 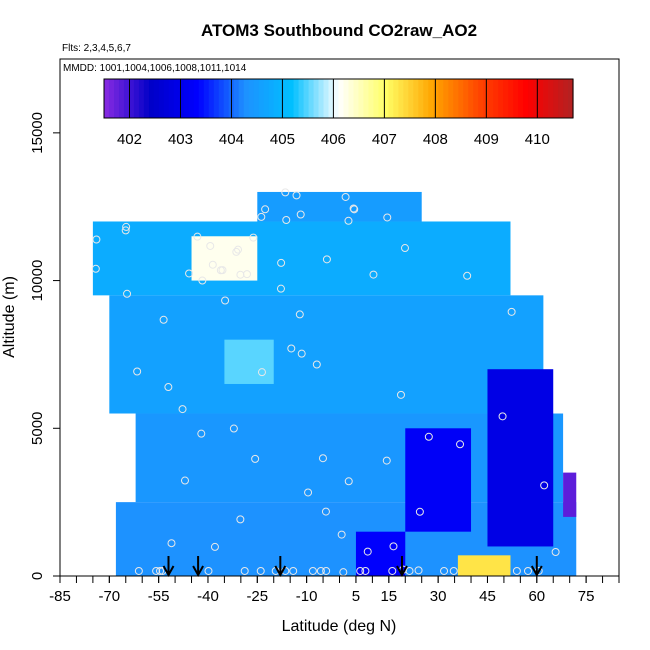 What do you see at coordinates (334, 590) in the screenshot?
I see `x-axis: -85 -70 -55 -40 -25 -10 5 15 30 45 60 75` at bounding box center [334, 590].